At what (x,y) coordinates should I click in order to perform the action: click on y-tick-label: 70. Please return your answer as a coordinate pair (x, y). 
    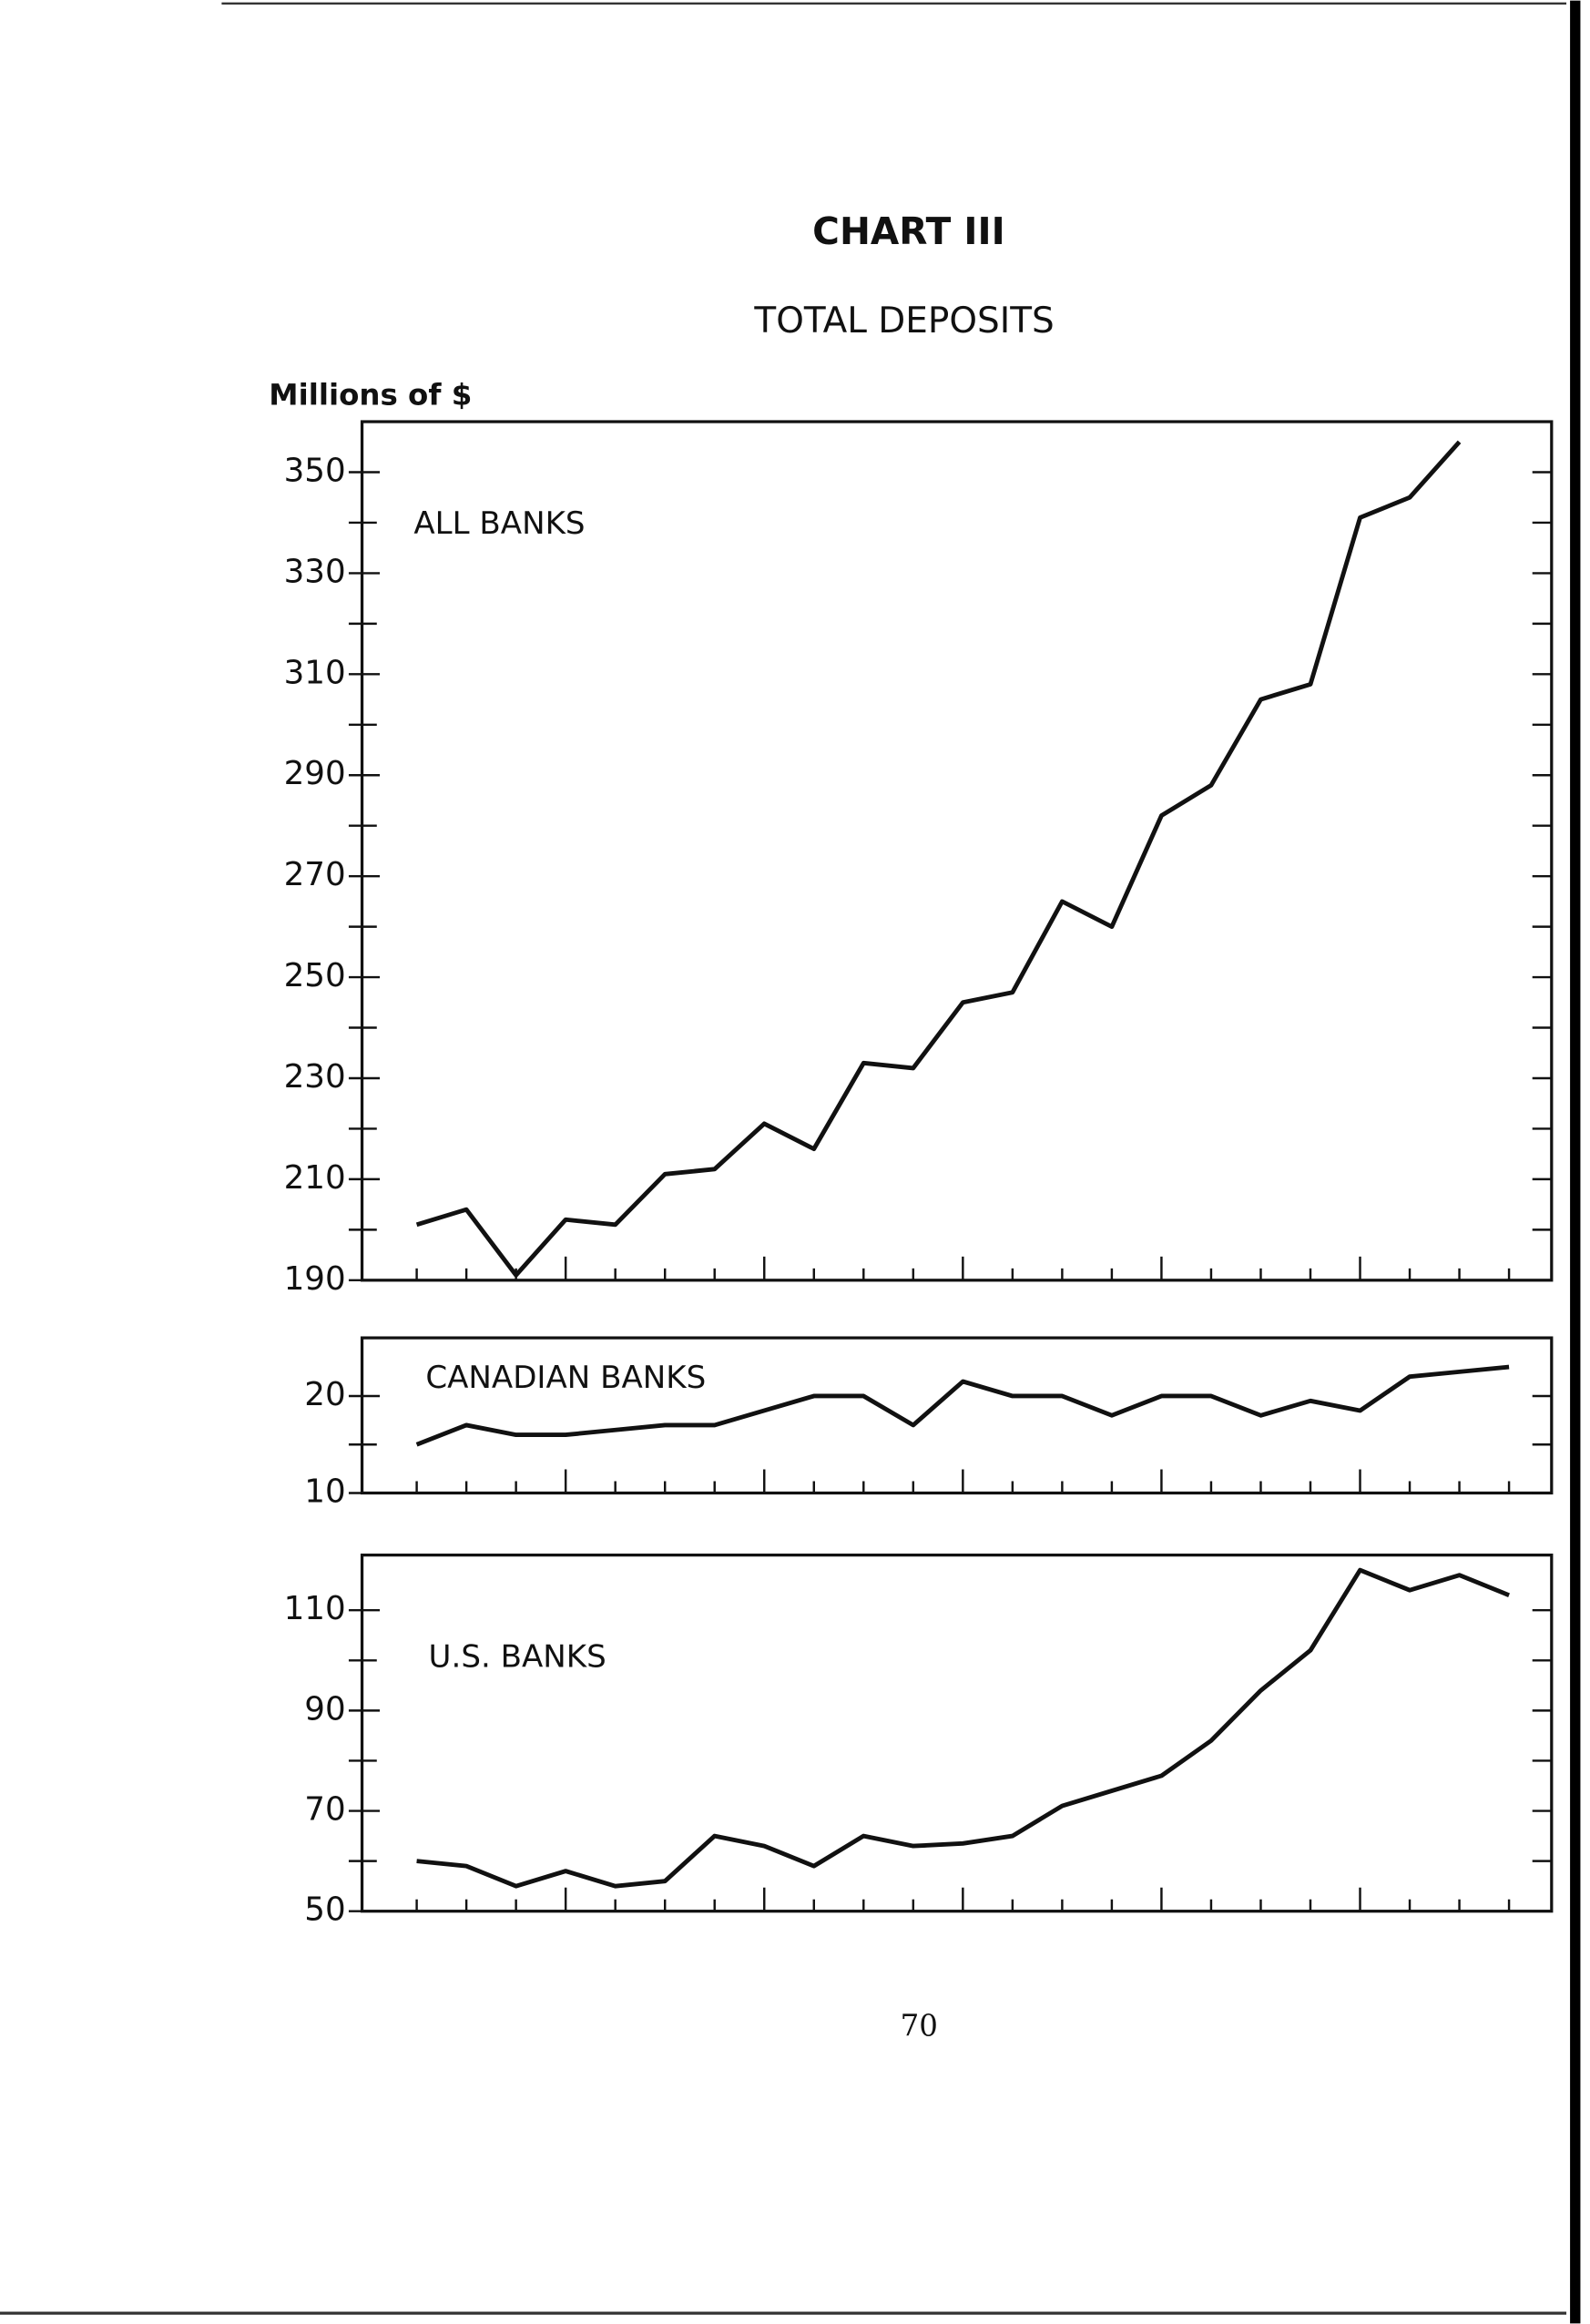
    Looking at the image, I should click on (324, 1810).